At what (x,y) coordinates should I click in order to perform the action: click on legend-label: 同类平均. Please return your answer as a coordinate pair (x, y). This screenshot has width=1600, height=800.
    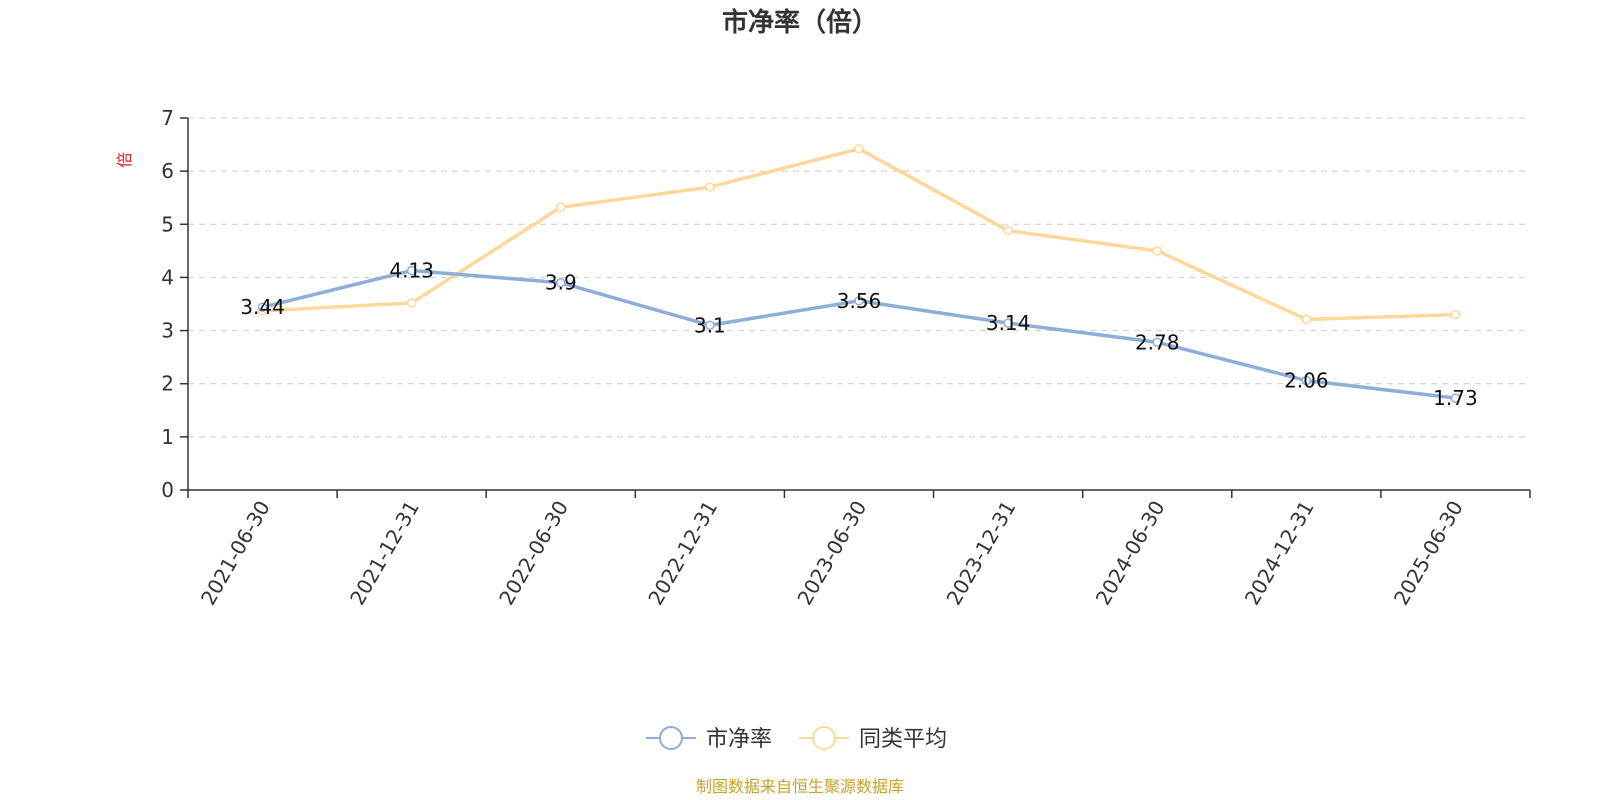
    Looking at the image, I should click on (903, 739).